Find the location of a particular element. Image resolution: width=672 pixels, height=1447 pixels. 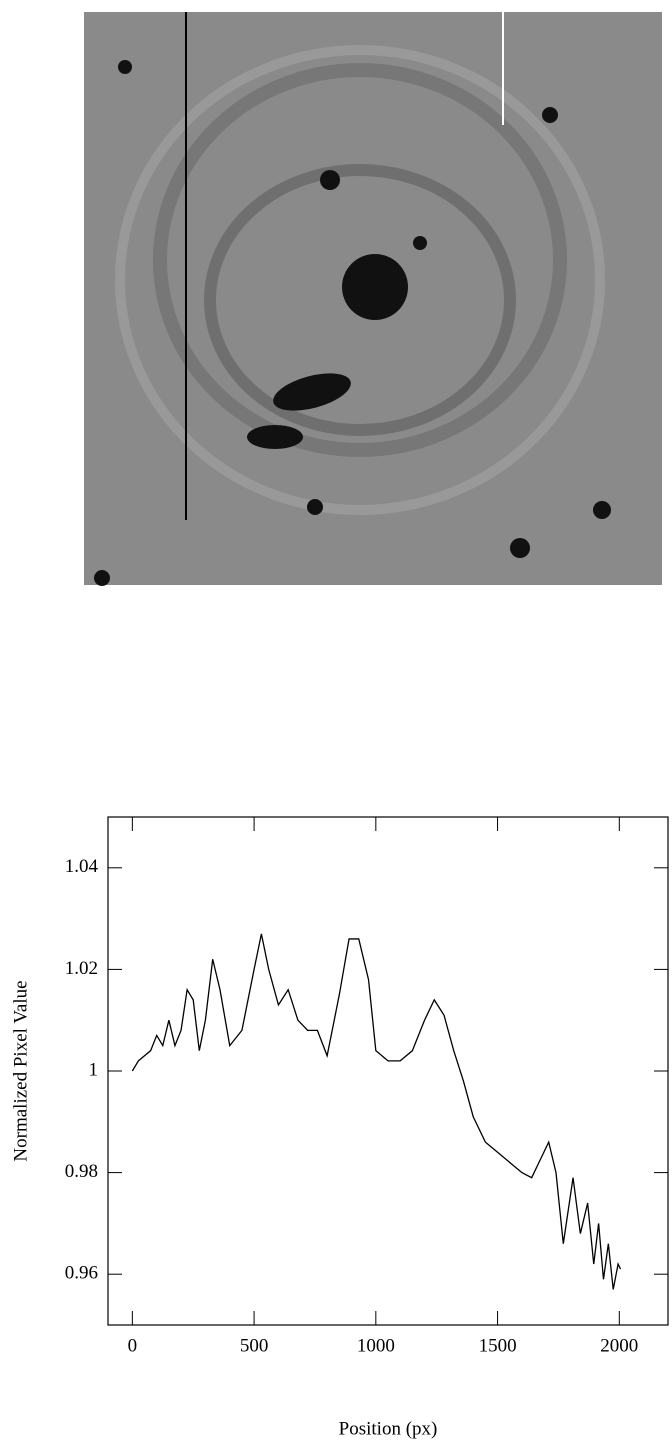

y-tick-label: 1 is located at coordinates (94, 1069).